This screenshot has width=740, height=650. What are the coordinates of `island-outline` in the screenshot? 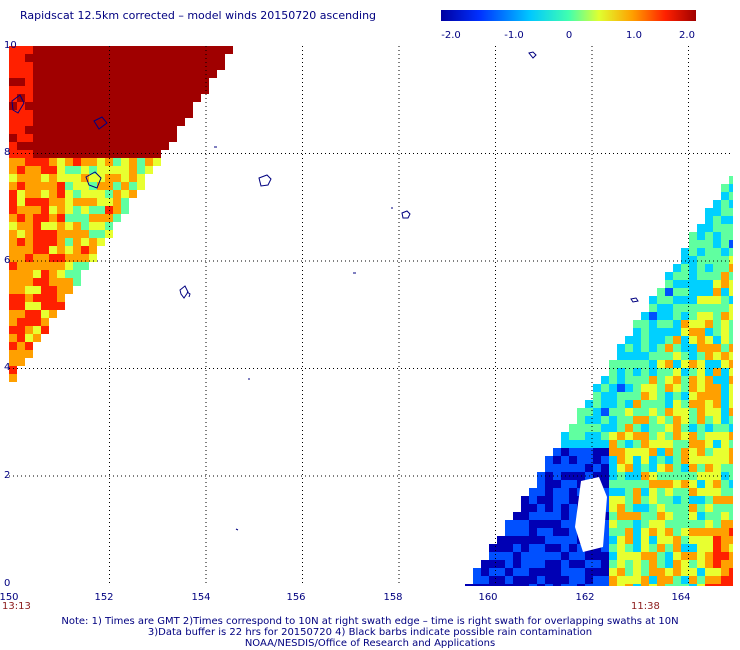 It's located at (185, 292).